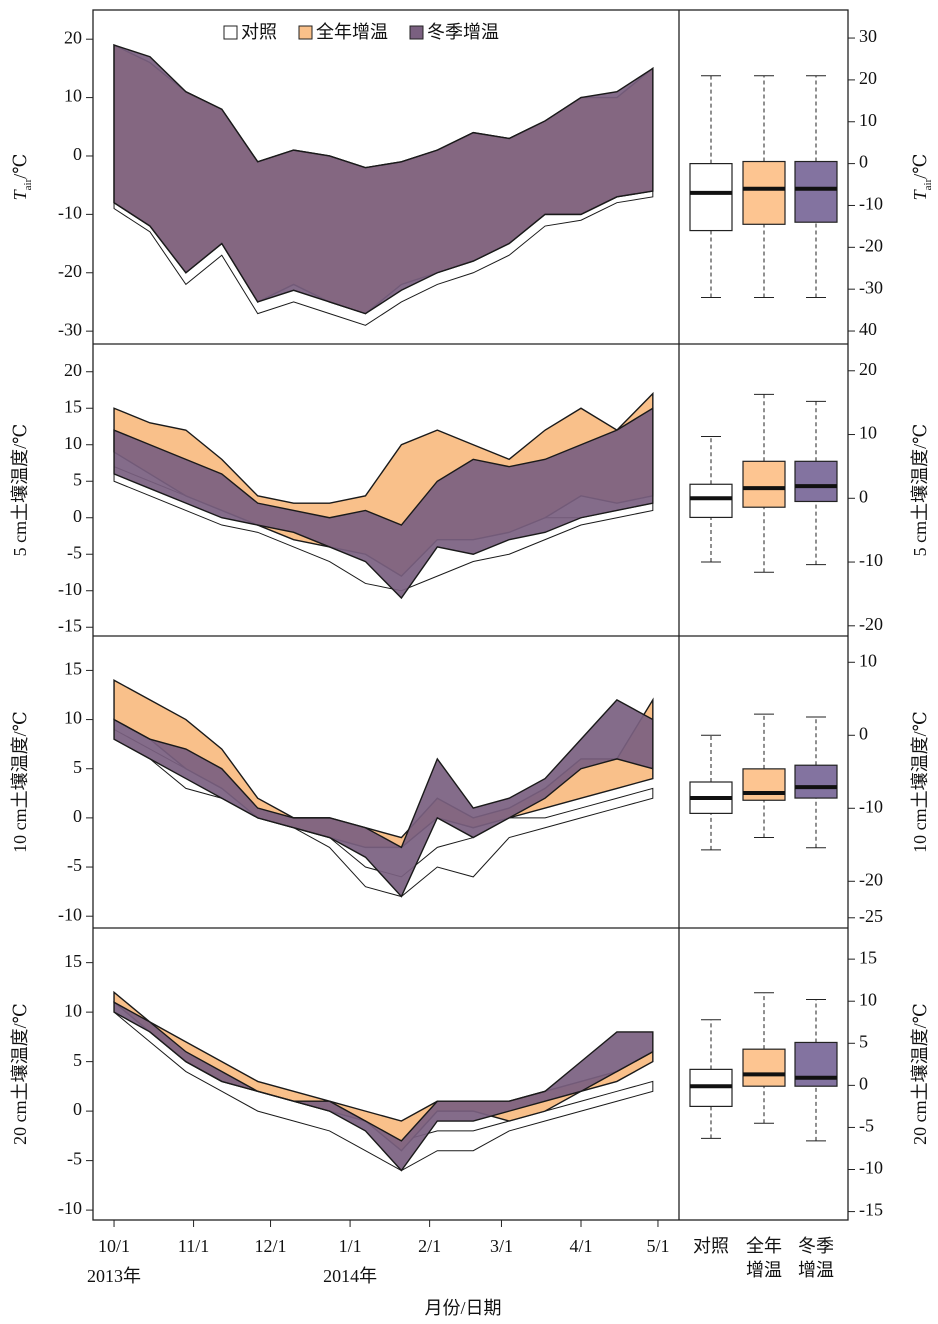 This screenshot has width=938, height=1324. I want to click on y2-tick-label: -5, so click(866, 1126).